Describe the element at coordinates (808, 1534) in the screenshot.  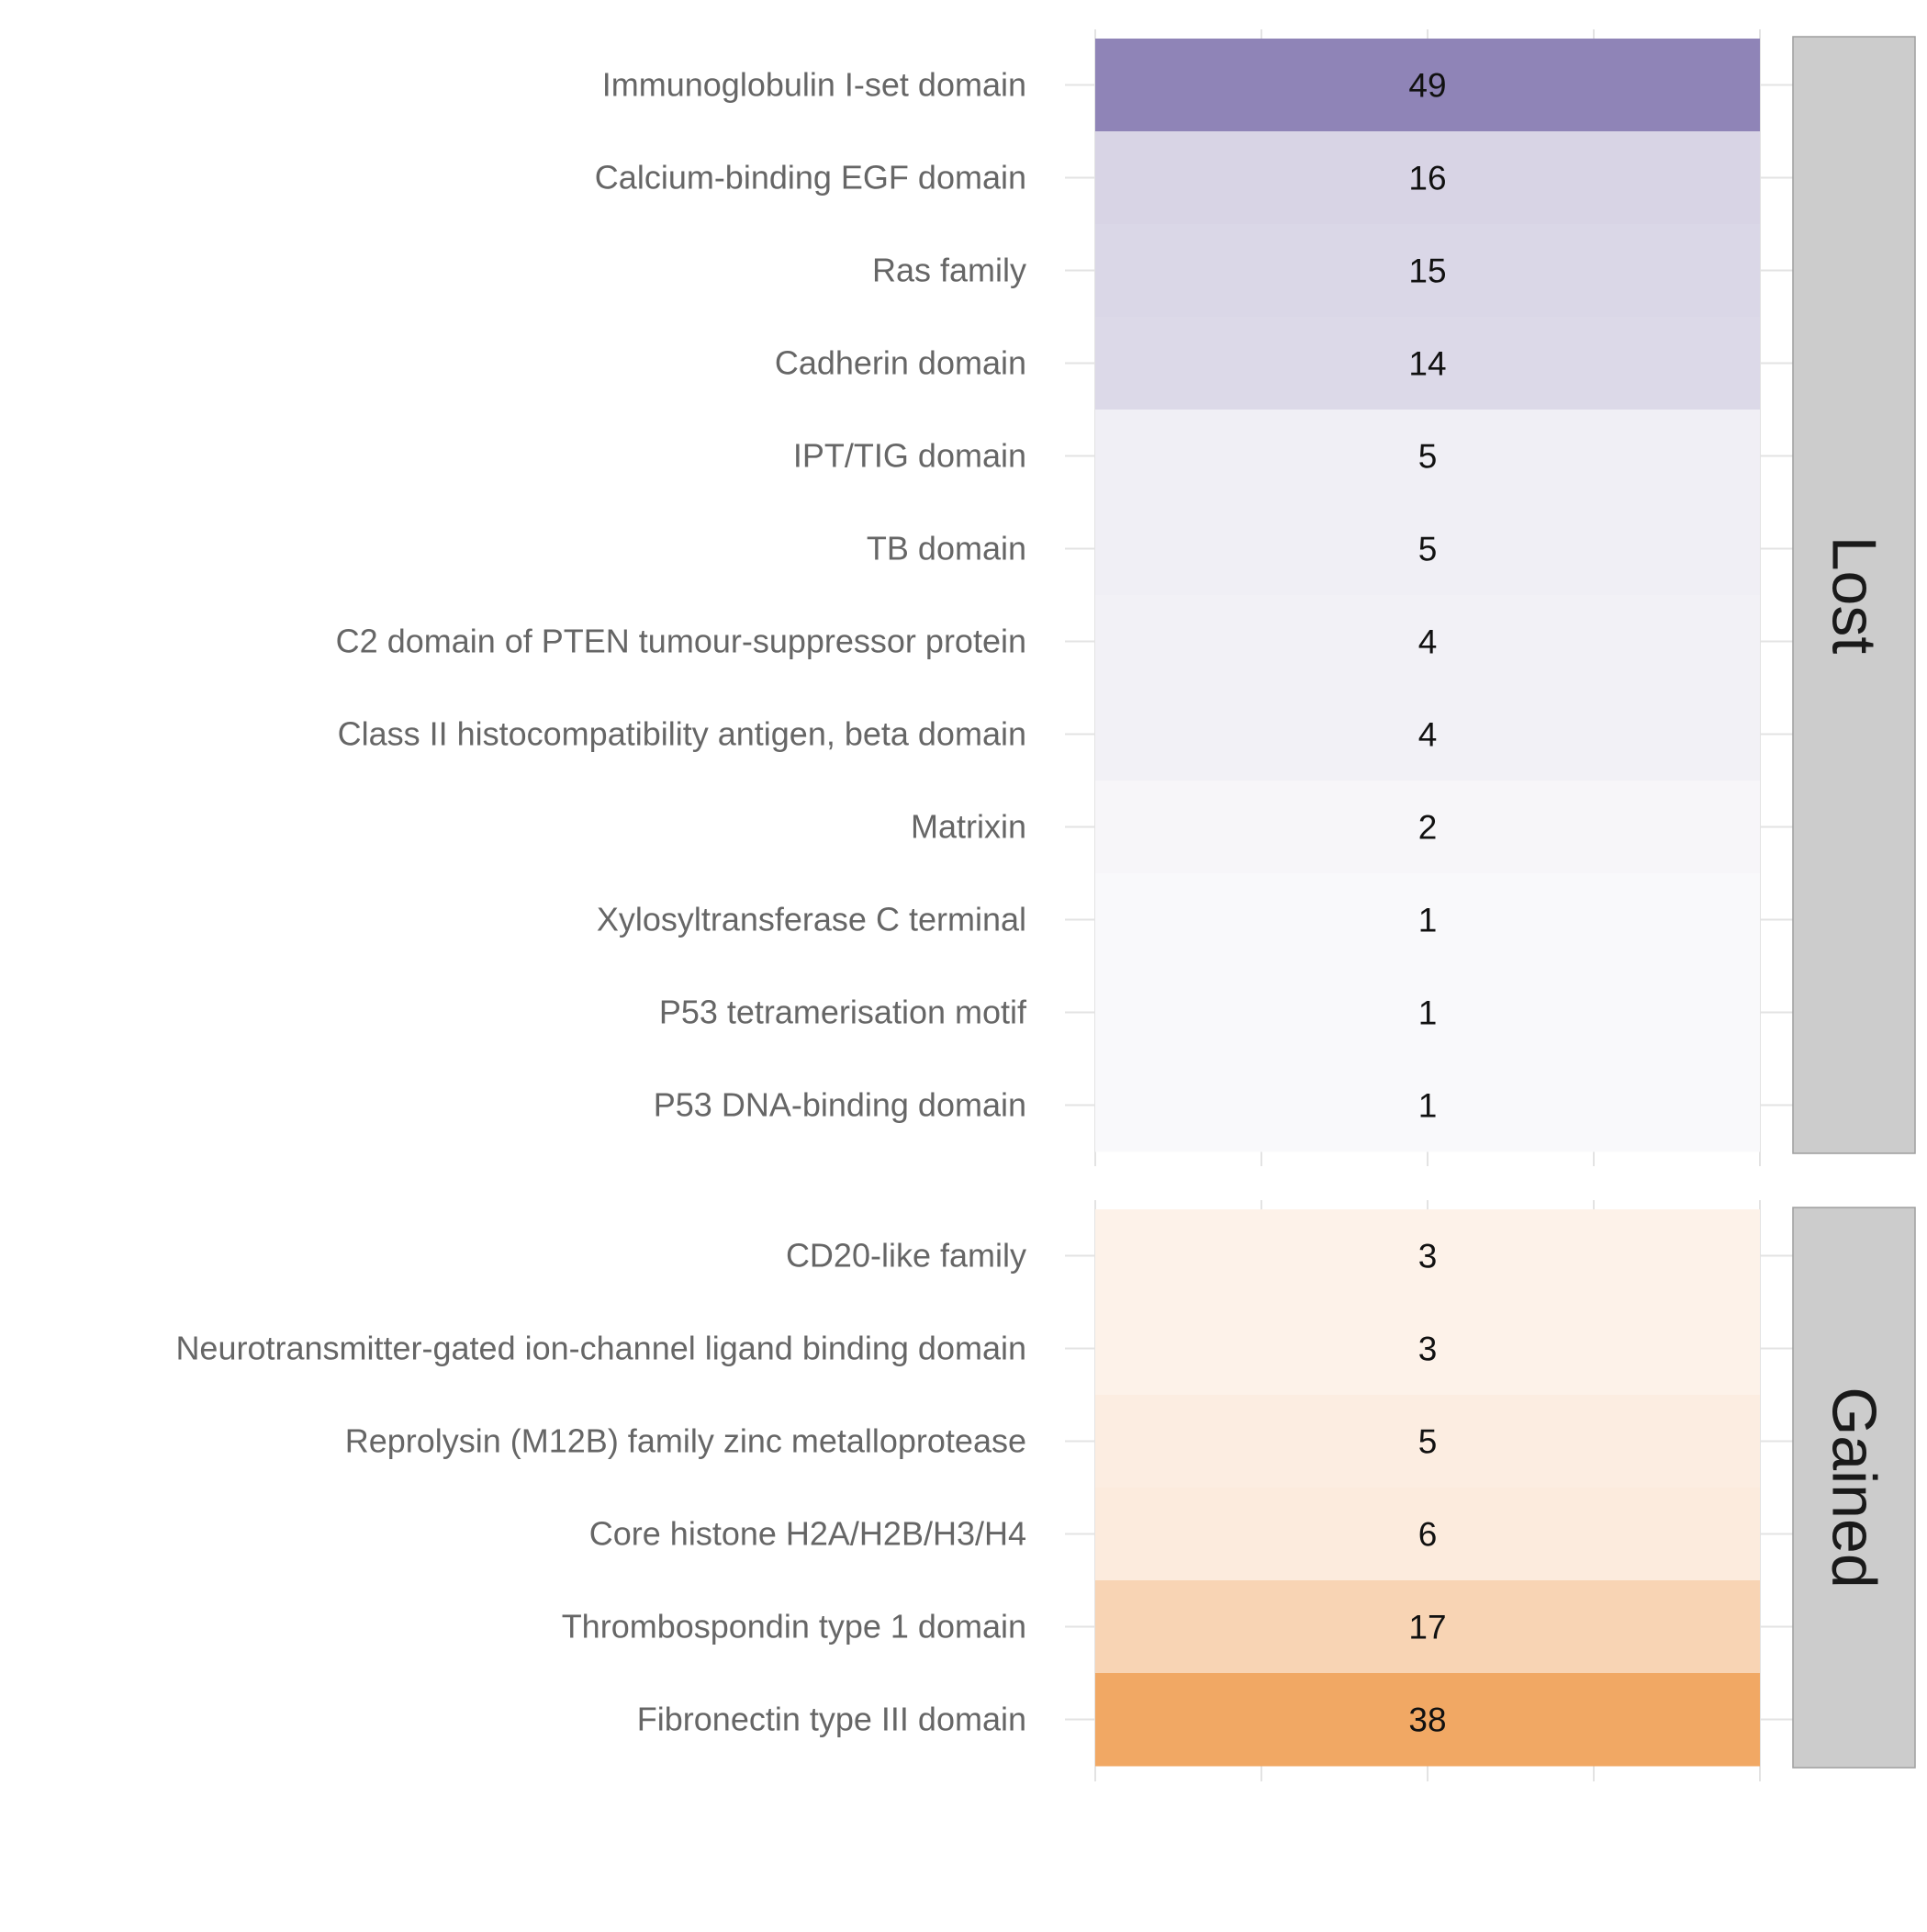
I see `row-label: Core histone H2A/H2B/H3/H4` at that location.